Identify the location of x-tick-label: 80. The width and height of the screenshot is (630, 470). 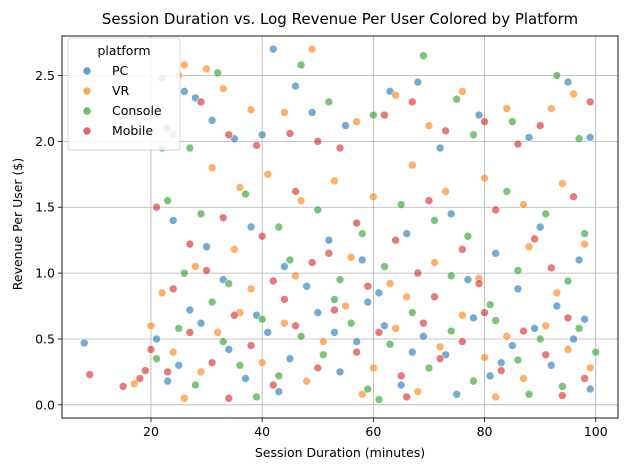
(485, 431).